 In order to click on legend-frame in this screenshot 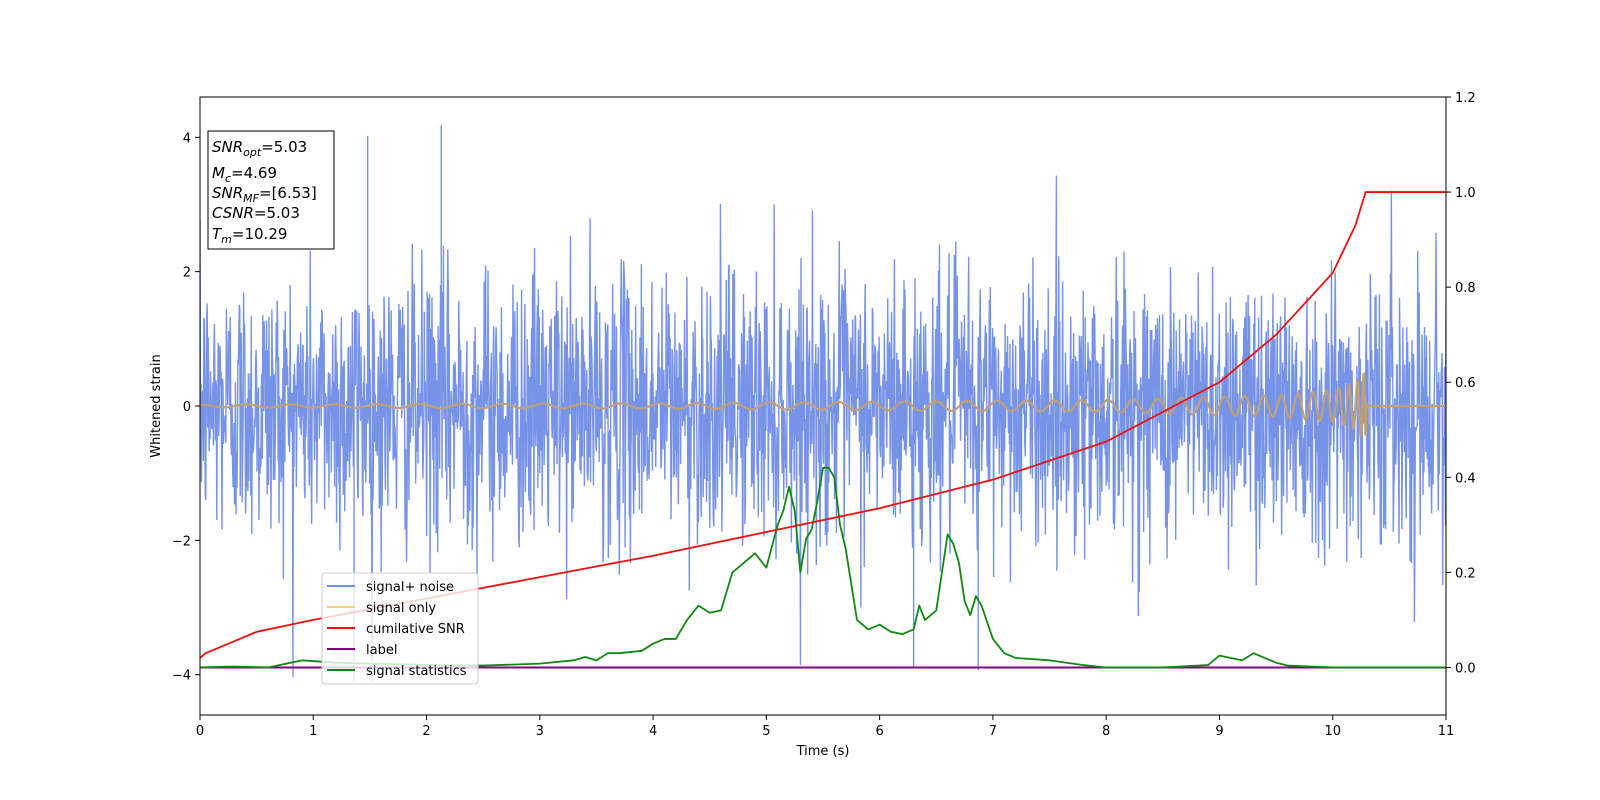, I will do `click(400, 628)`.